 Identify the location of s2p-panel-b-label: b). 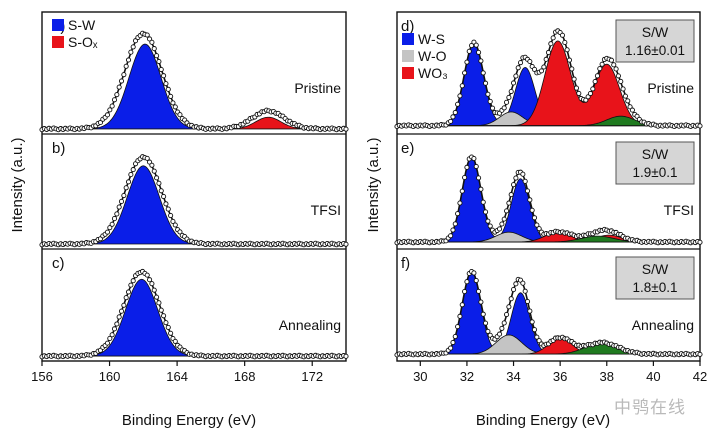
(58, 148).